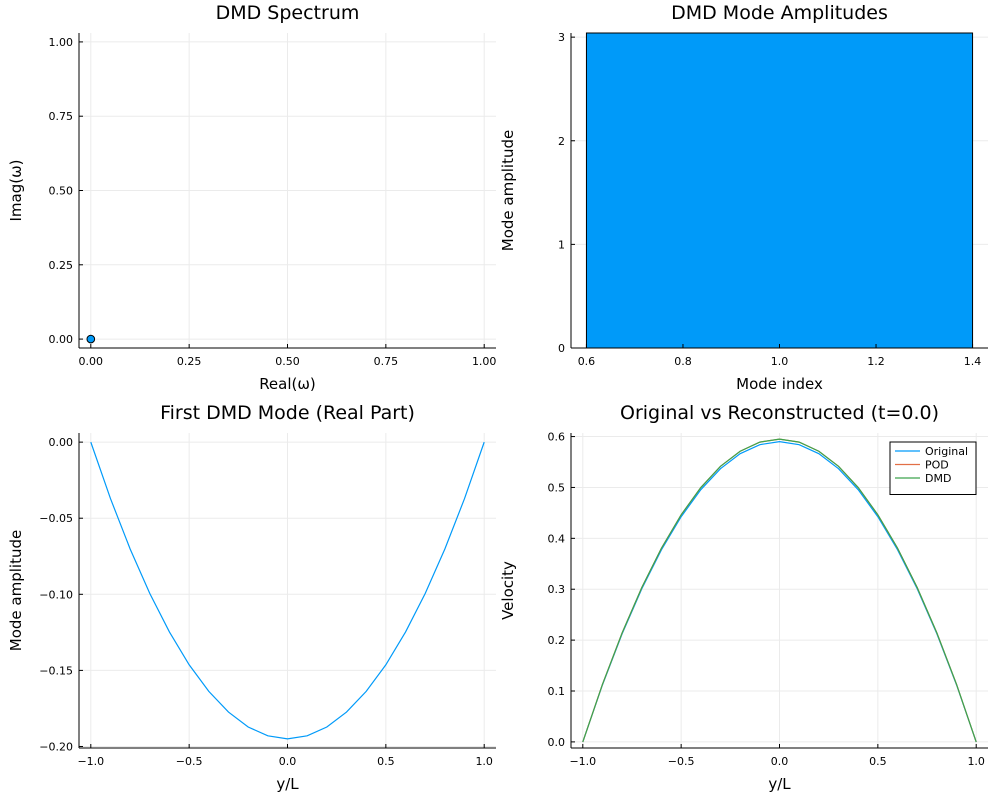  Describe the element at coordinates (587, 361) in the screenshot. I see `x-tick-label: 0.6` at that location.